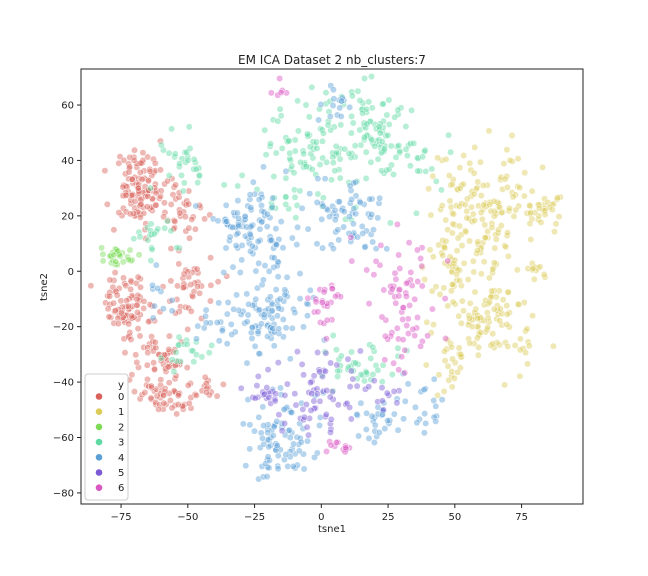 The image size is (648, 576). Describe the element at coordinates (106, 437) in the screenshot. I see `legend: y 0 1 2 3 4 5 6` at that location.